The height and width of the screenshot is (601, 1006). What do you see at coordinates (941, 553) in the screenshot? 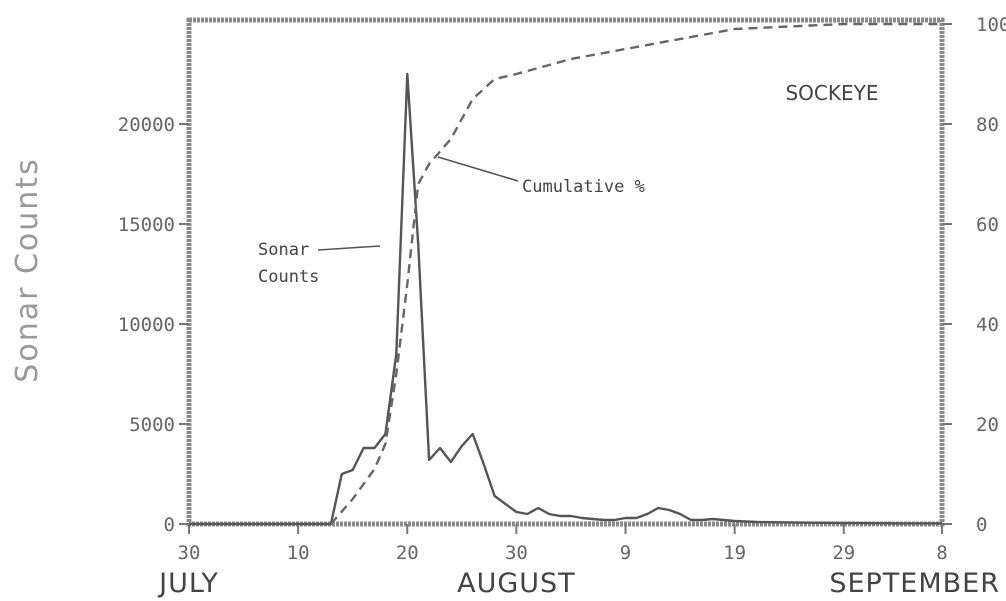
I see `x-tick-label: 8` at bounding box center [941, 553].